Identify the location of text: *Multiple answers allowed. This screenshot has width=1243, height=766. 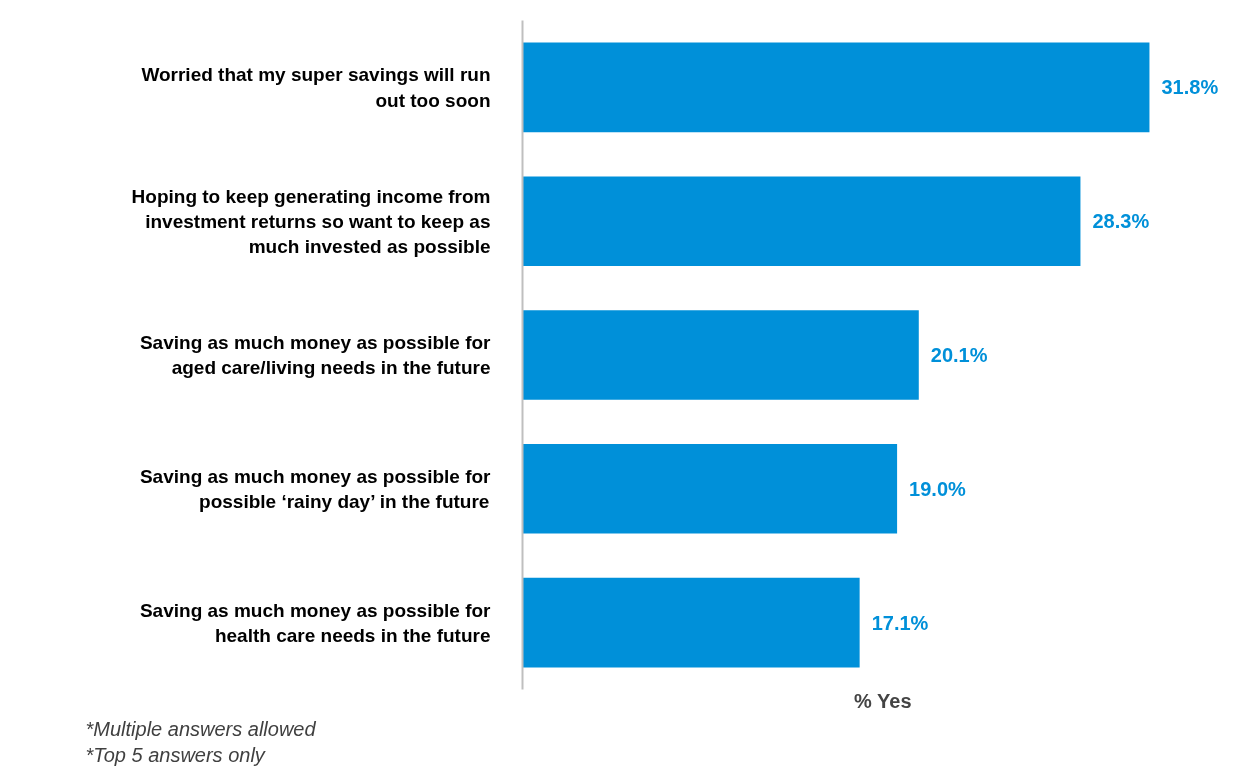
(201, 728).